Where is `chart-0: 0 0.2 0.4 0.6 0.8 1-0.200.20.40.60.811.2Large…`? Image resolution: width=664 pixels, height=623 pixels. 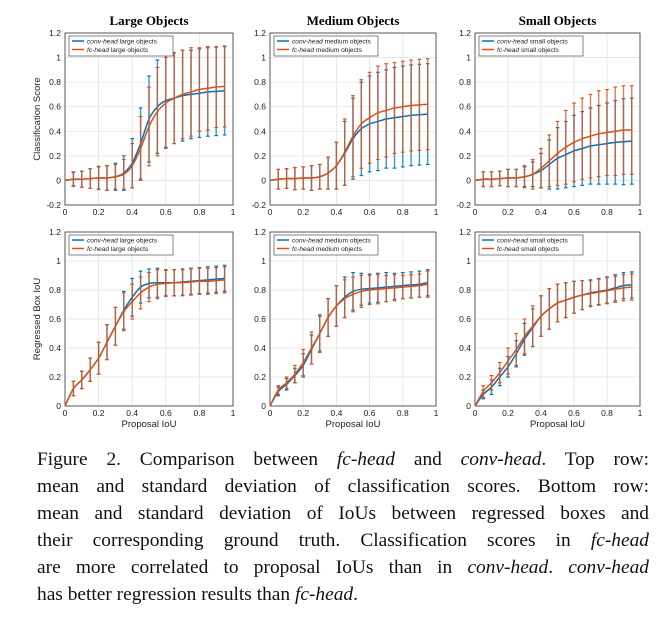 chart-0: 0 0.2 0.4 0.6 0.8 1-0.200.20.40.60.811.2Large… is located at coordinates (134, 115).